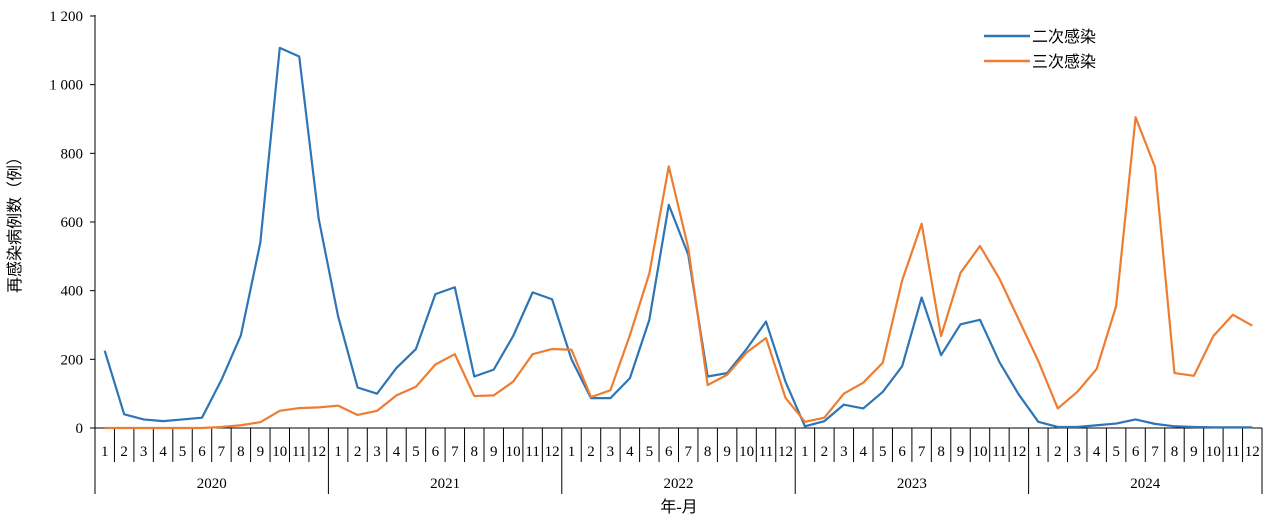 The width and height of the screenshot is (1269, 523). What do you see at coordinates (912, 484) in the screenshot?
I see `year-label: 2023` at bounding box center [912, 484].